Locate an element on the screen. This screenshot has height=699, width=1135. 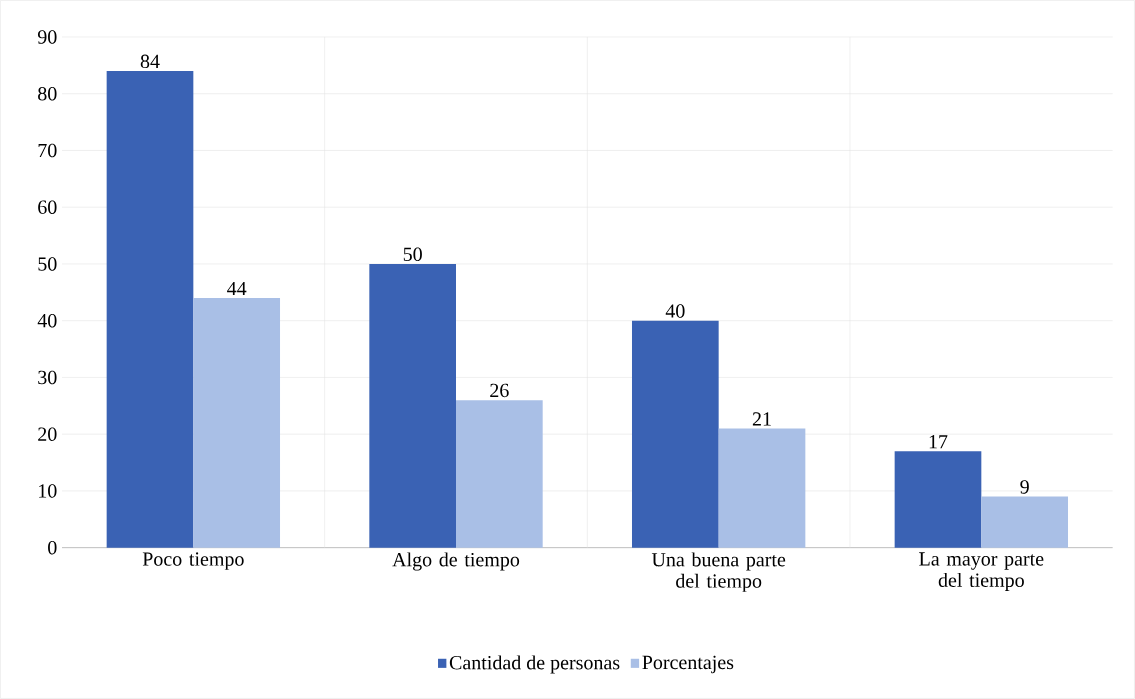
y-tick-label: 20 is located at coordinates (47, 434).